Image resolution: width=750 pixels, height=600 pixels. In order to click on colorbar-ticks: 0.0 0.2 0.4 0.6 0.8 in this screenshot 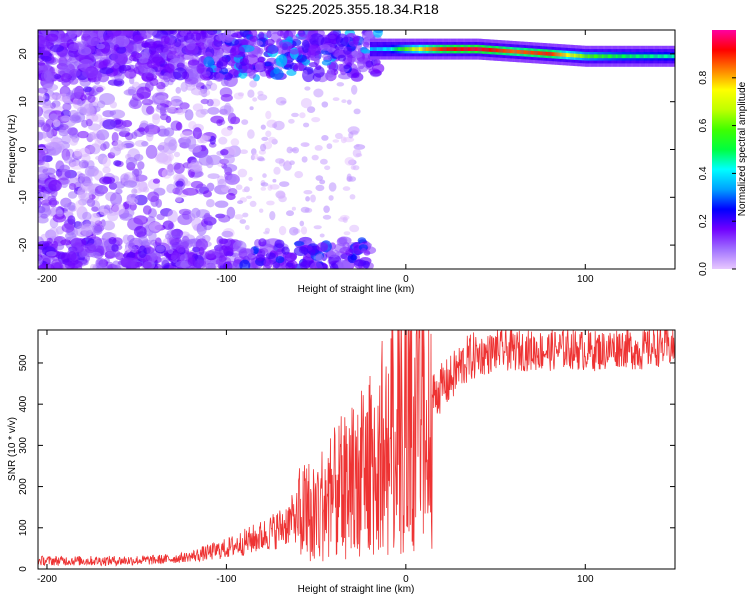, I will do `click(717, 173)`.